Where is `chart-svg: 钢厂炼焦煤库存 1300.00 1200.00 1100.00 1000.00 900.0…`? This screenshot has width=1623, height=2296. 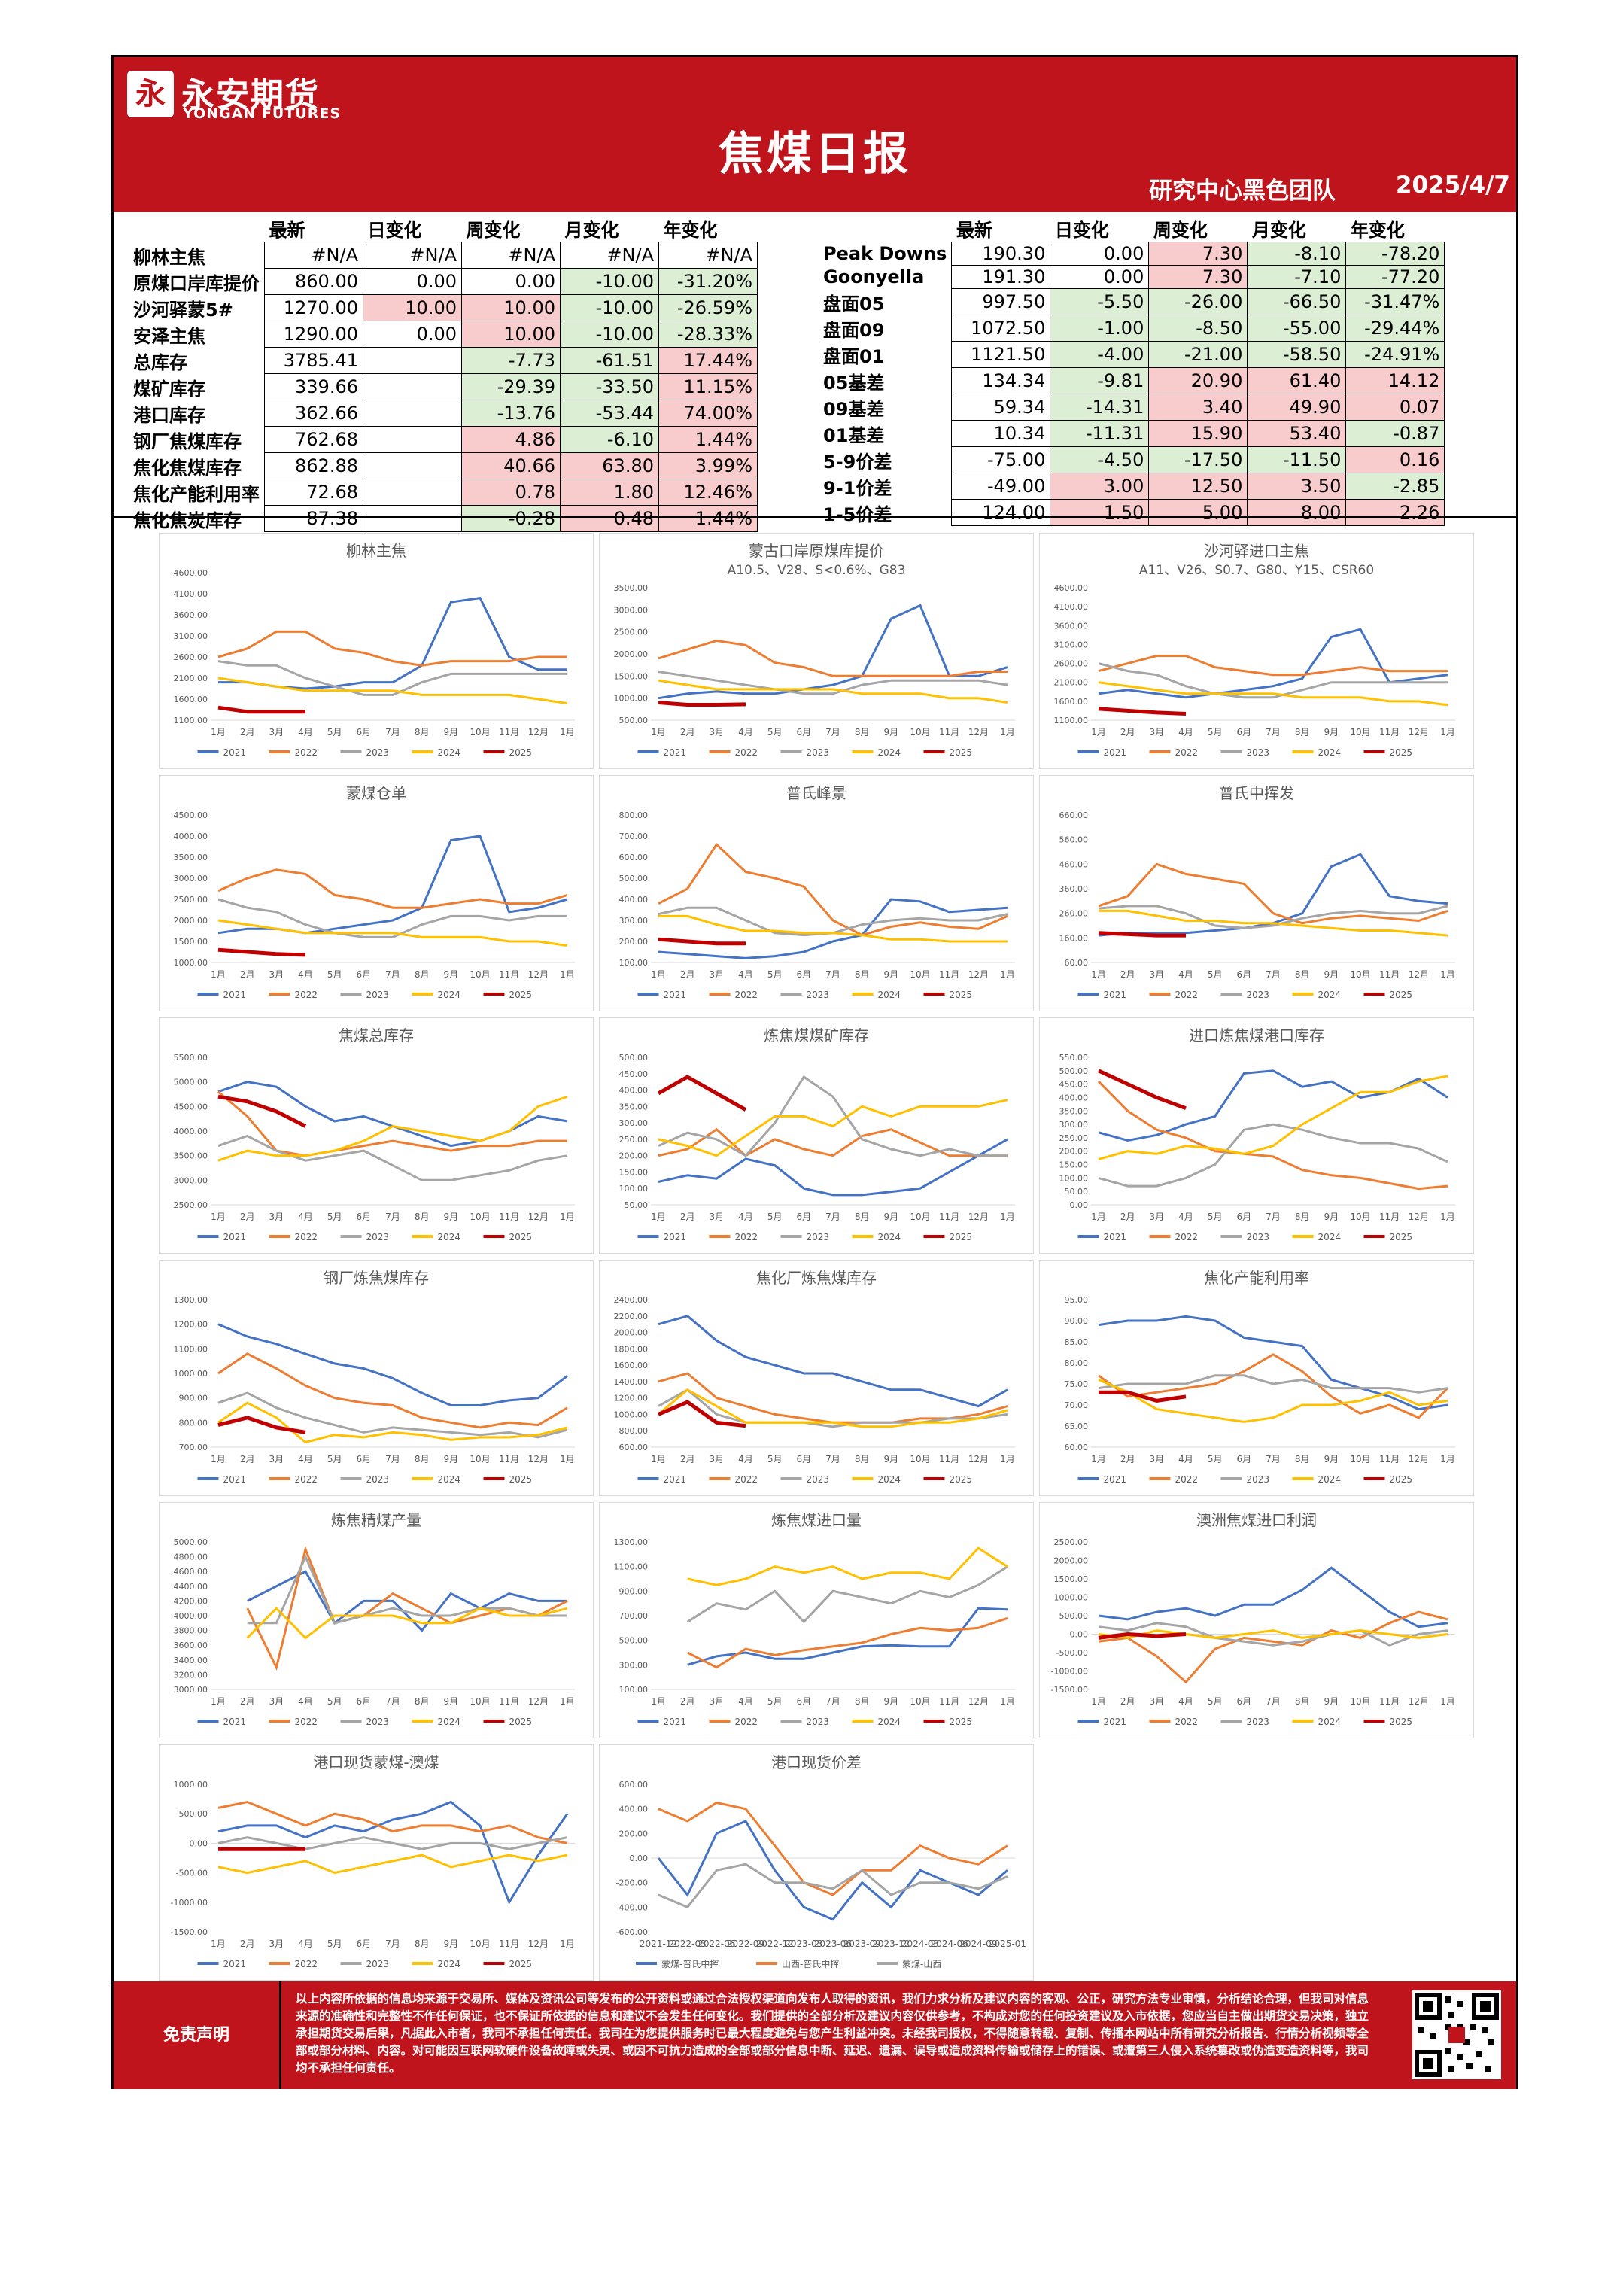
chart-svg: 钢厂炼焦煤库存 1300.00 1200.00 1100.00 1000.00 900.0… is located at coordinates (374, 1377).